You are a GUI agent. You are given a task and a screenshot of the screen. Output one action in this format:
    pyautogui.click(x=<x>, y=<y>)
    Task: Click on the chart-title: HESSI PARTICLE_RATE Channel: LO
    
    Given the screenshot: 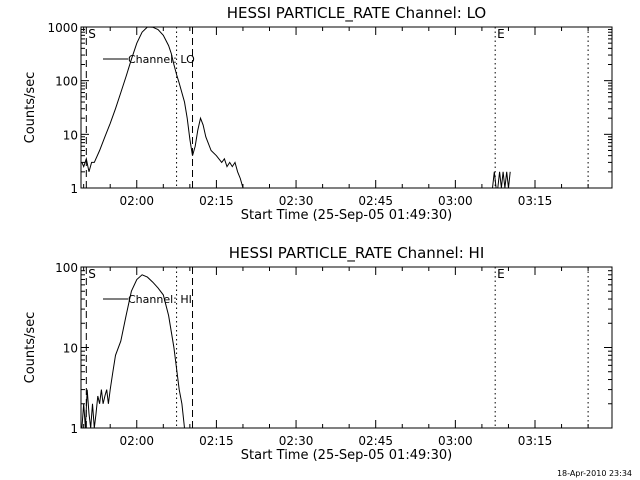 What is the action you would take?
    pyautogui.click(x=356, y=13)
    